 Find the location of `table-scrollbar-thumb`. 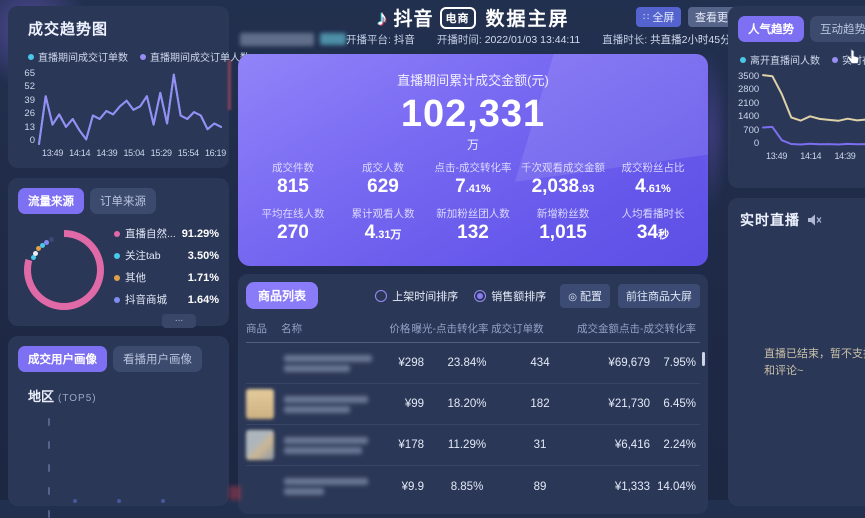

table-scrollbar-thumb is located at coordinates (703, 359).